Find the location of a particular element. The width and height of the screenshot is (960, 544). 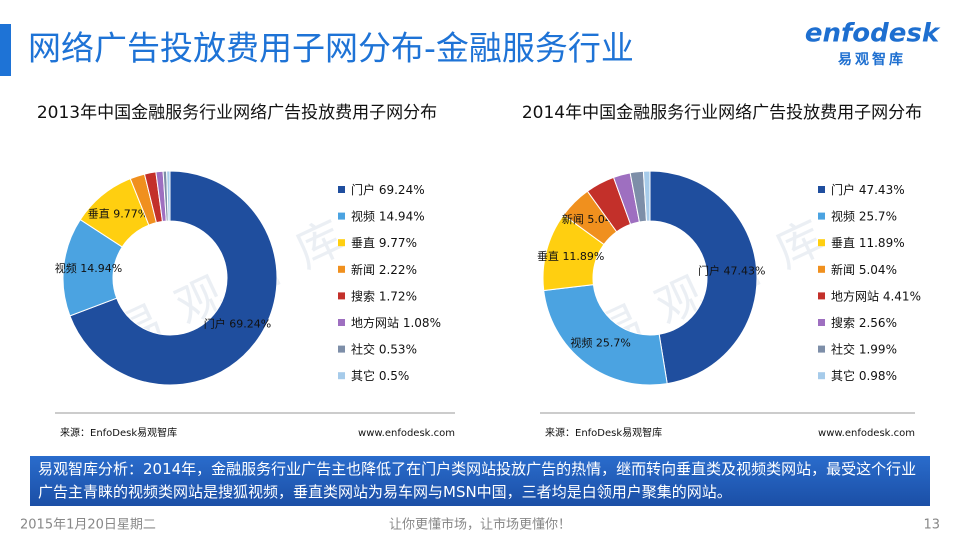

legend-entry: 社交 0.53% is located at coordinates (384, 348).